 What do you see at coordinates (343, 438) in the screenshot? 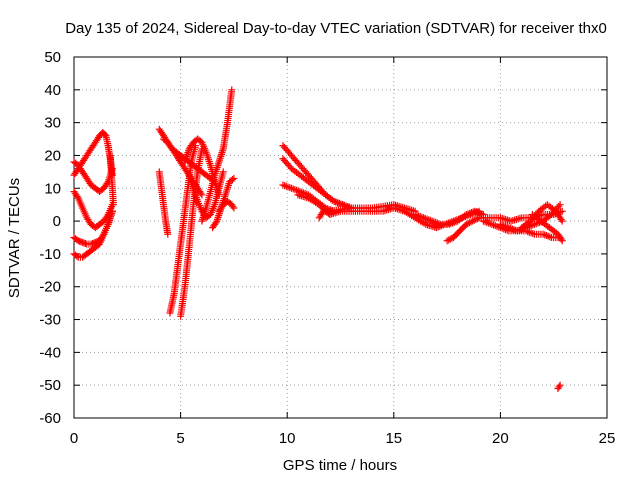
I see `x-axis-tick-labels: 0 5 10 15 20 25` at bounding box center [343, 438].